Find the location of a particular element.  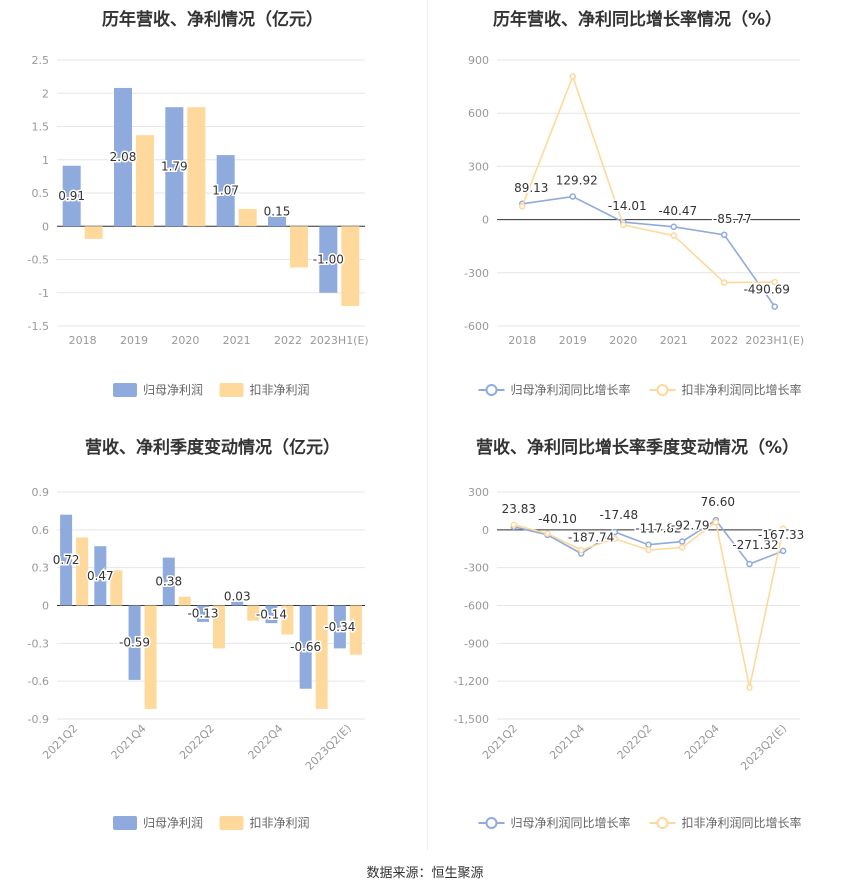

data-label: -490.69 is located at coordinates (767, 290).